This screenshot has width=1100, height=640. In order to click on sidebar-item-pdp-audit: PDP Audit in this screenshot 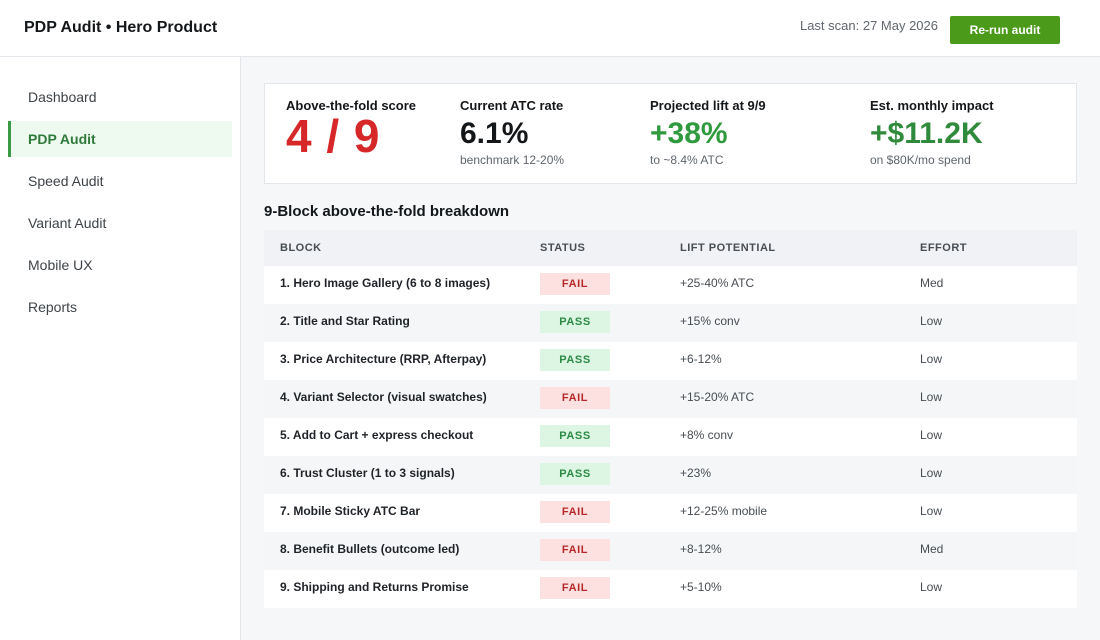, I will do `click(120, 139)`.